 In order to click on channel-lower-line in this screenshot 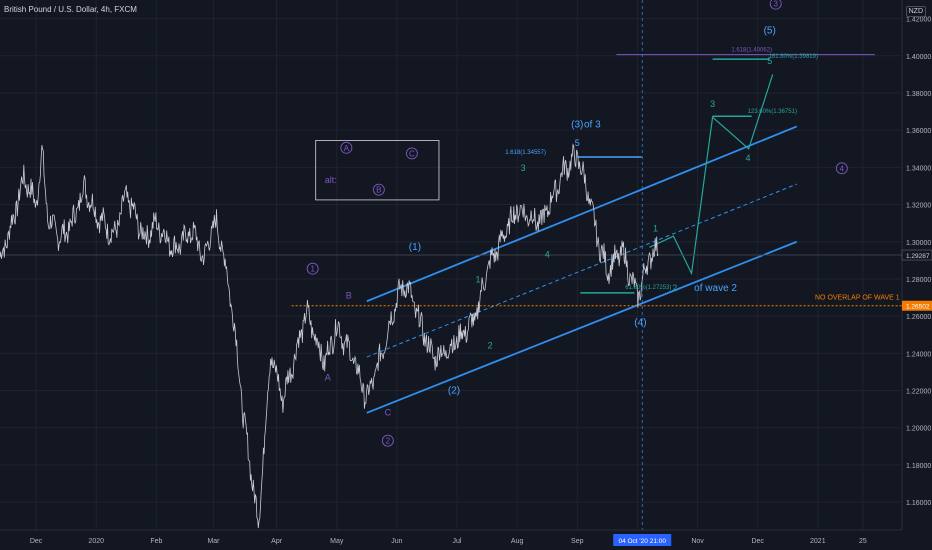, I will do `click(582, 327)`.